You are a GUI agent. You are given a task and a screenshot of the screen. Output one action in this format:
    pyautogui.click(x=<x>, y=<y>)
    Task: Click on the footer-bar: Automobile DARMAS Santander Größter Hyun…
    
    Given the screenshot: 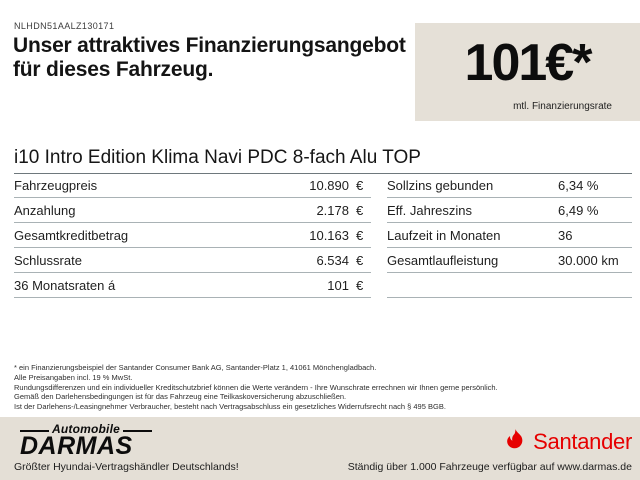 What is the action you would take?
    pyautogui.click(x=320, y=448)
    